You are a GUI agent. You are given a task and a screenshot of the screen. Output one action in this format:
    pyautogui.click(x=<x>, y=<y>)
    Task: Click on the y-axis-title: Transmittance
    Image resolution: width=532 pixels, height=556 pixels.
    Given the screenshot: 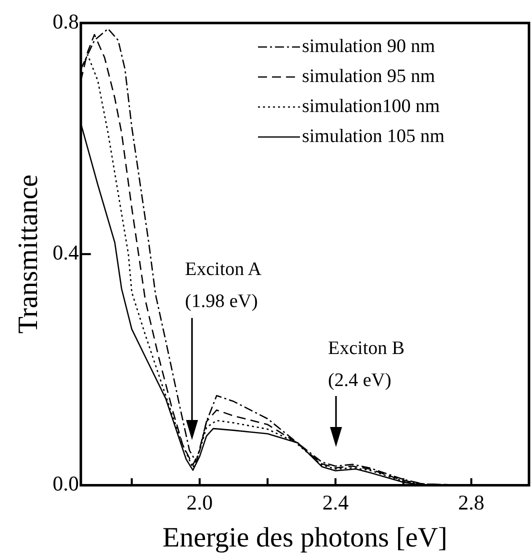 What is the action you would take?
    pyautogui.click(x=28, y=254)
    